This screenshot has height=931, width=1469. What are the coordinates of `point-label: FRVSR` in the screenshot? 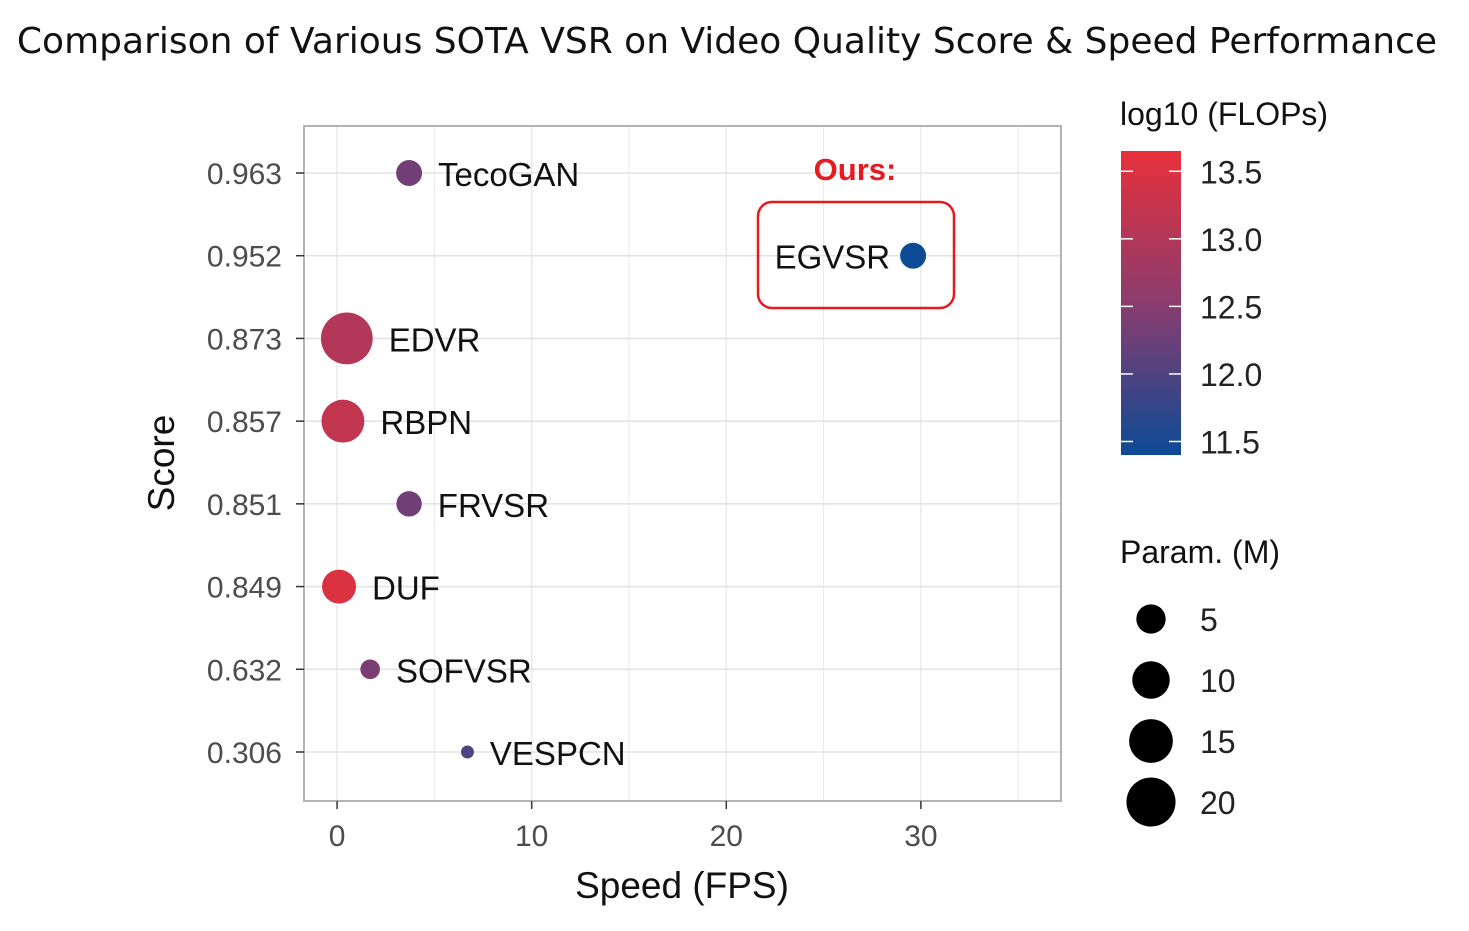 It's located at (493, 505).